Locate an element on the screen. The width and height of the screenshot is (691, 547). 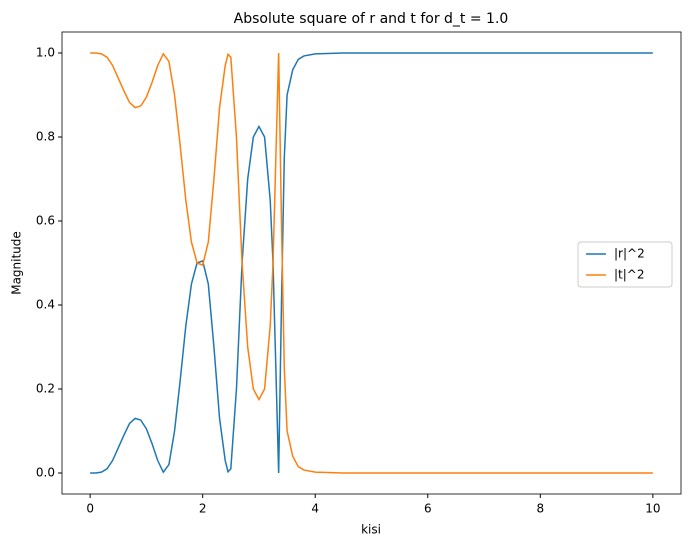
y-tick-label: 0.0 is located at coordinates (45, 473).